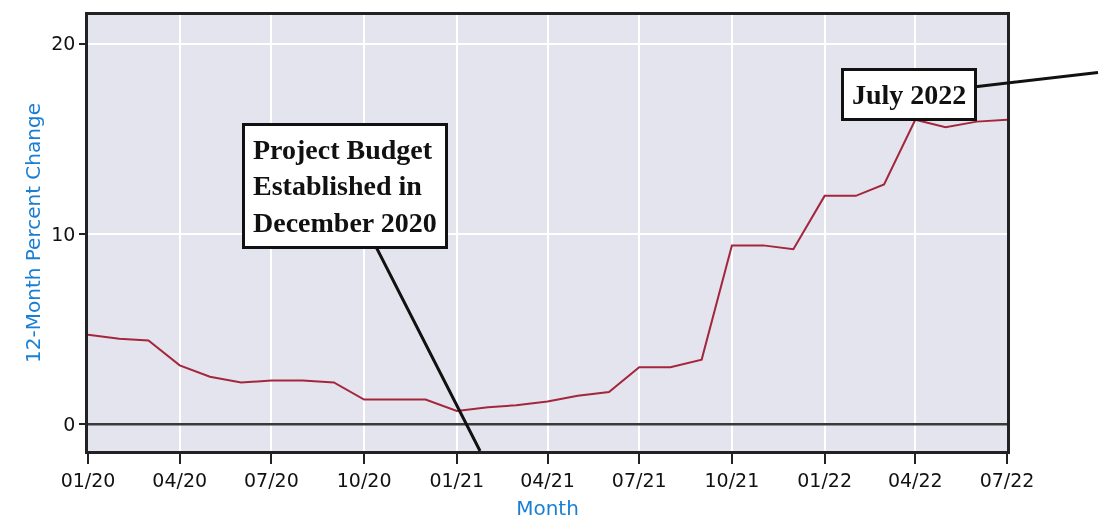 The height and width of the screenshot is (529, 1099). What do you see at coordinates (364, 479) in the screenshot?
I see `x-tick-label: 10/20` at bounding box center [364, 479].